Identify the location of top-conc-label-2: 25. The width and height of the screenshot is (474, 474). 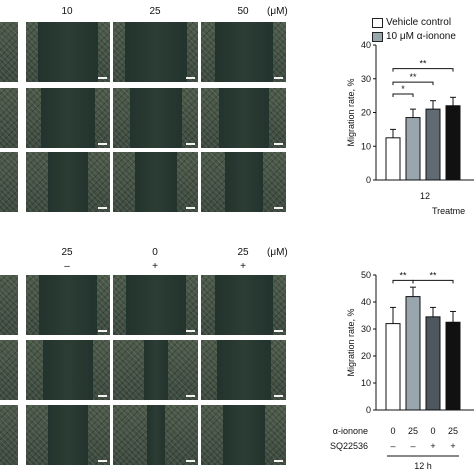
(155, 11).